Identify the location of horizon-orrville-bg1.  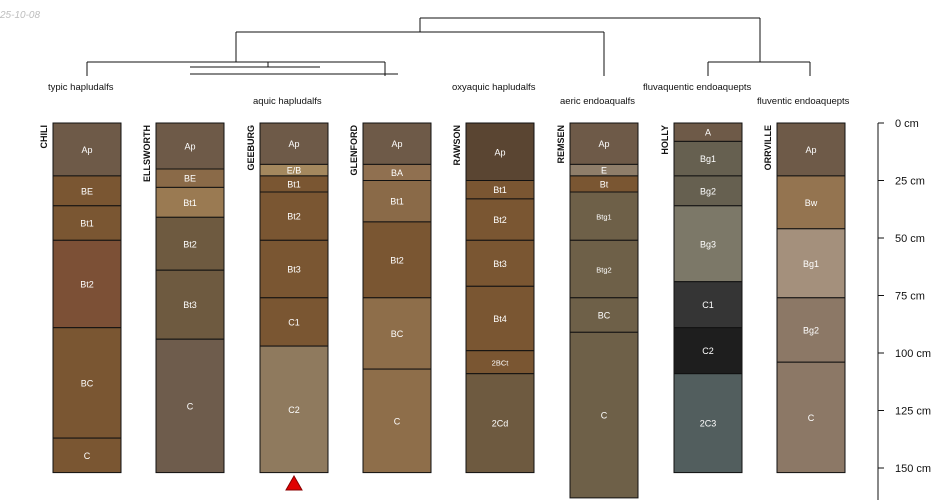
(811, 263).